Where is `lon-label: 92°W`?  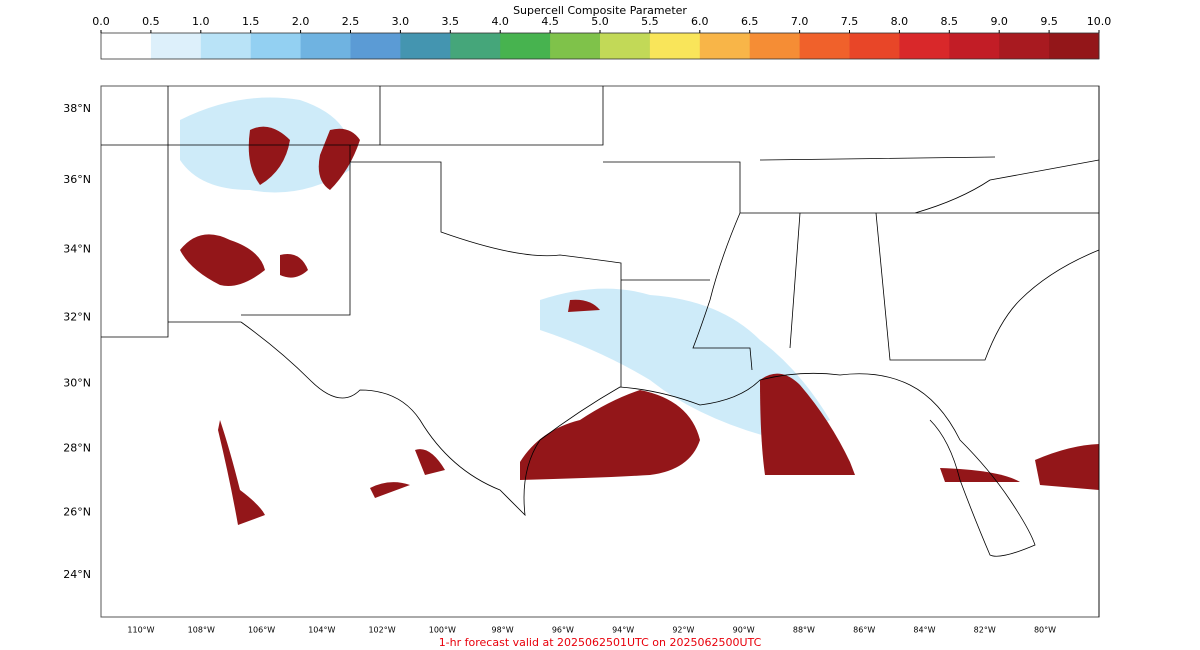
lon-label: 92°W is located at coordinates (683, 630).